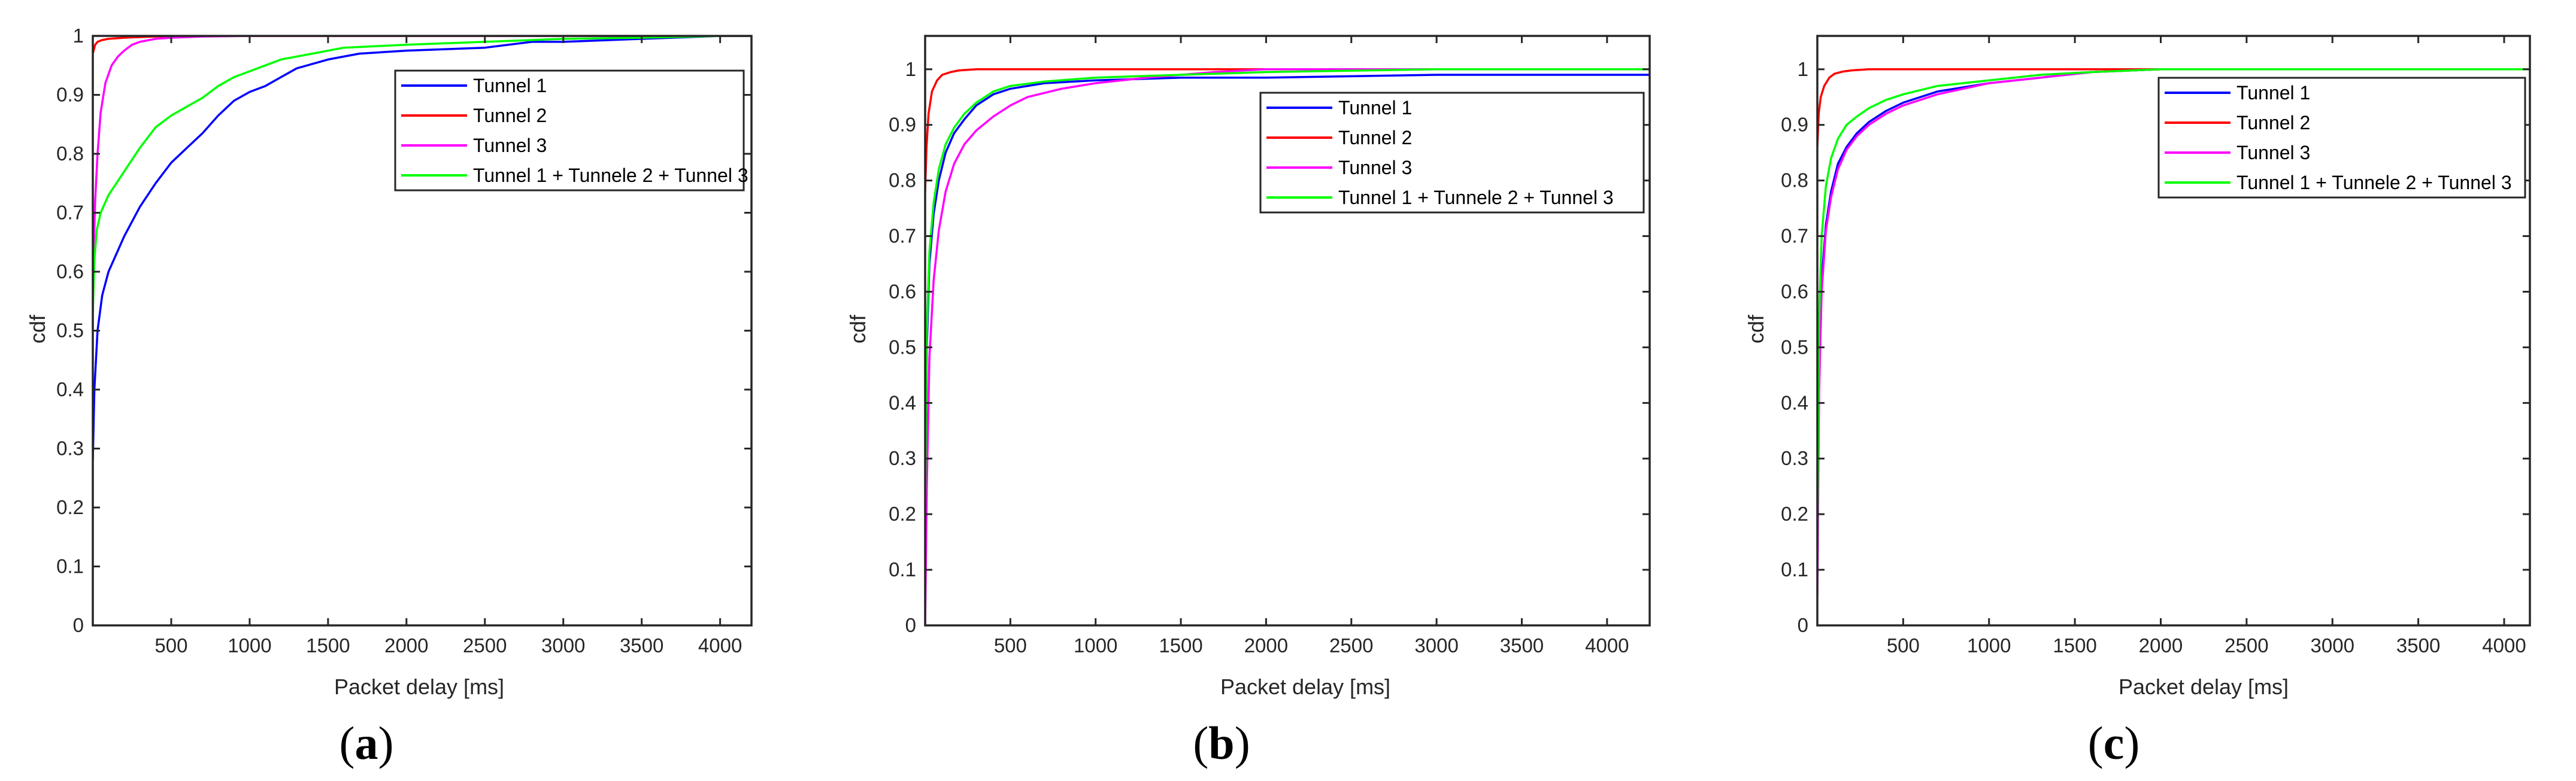 The width and height of the screenshot is (2576, 781). Describe the element at coordinates (902, 458) in the screenshot. I see `panel-b-y-tick-label: 0.3` at that location.